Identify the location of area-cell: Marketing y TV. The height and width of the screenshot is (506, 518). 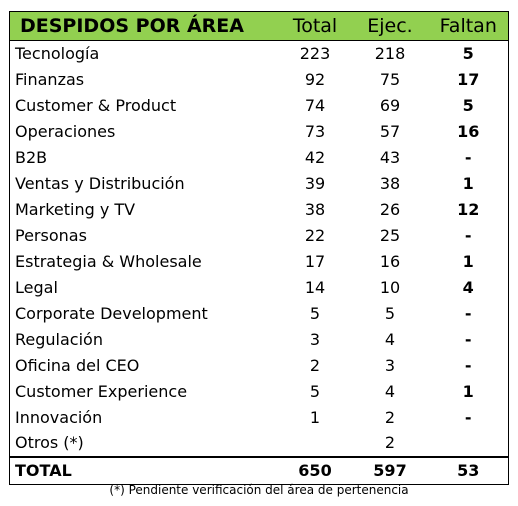
(144, 209).